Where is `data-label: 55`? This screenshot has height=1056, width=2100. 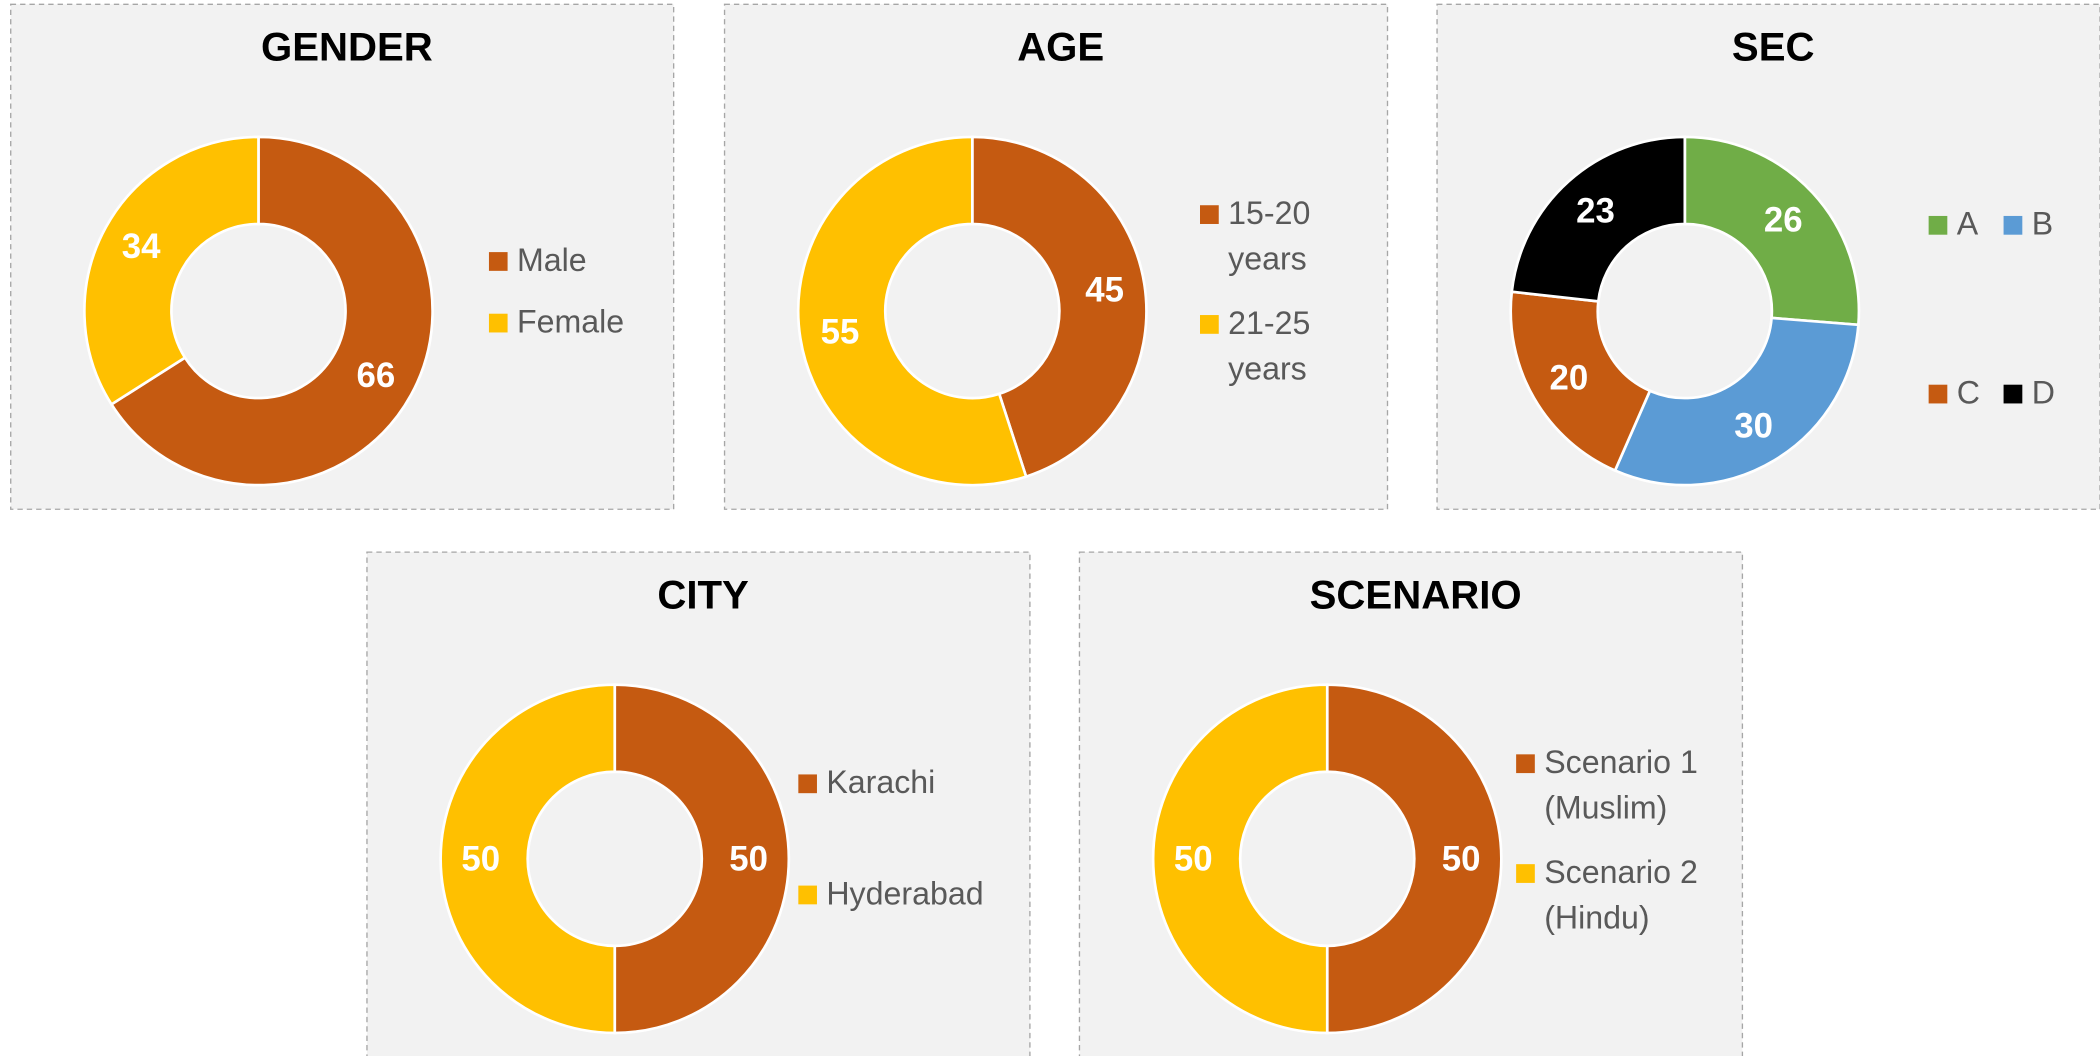
data-label: 55 is located at coordinates (840, 331).